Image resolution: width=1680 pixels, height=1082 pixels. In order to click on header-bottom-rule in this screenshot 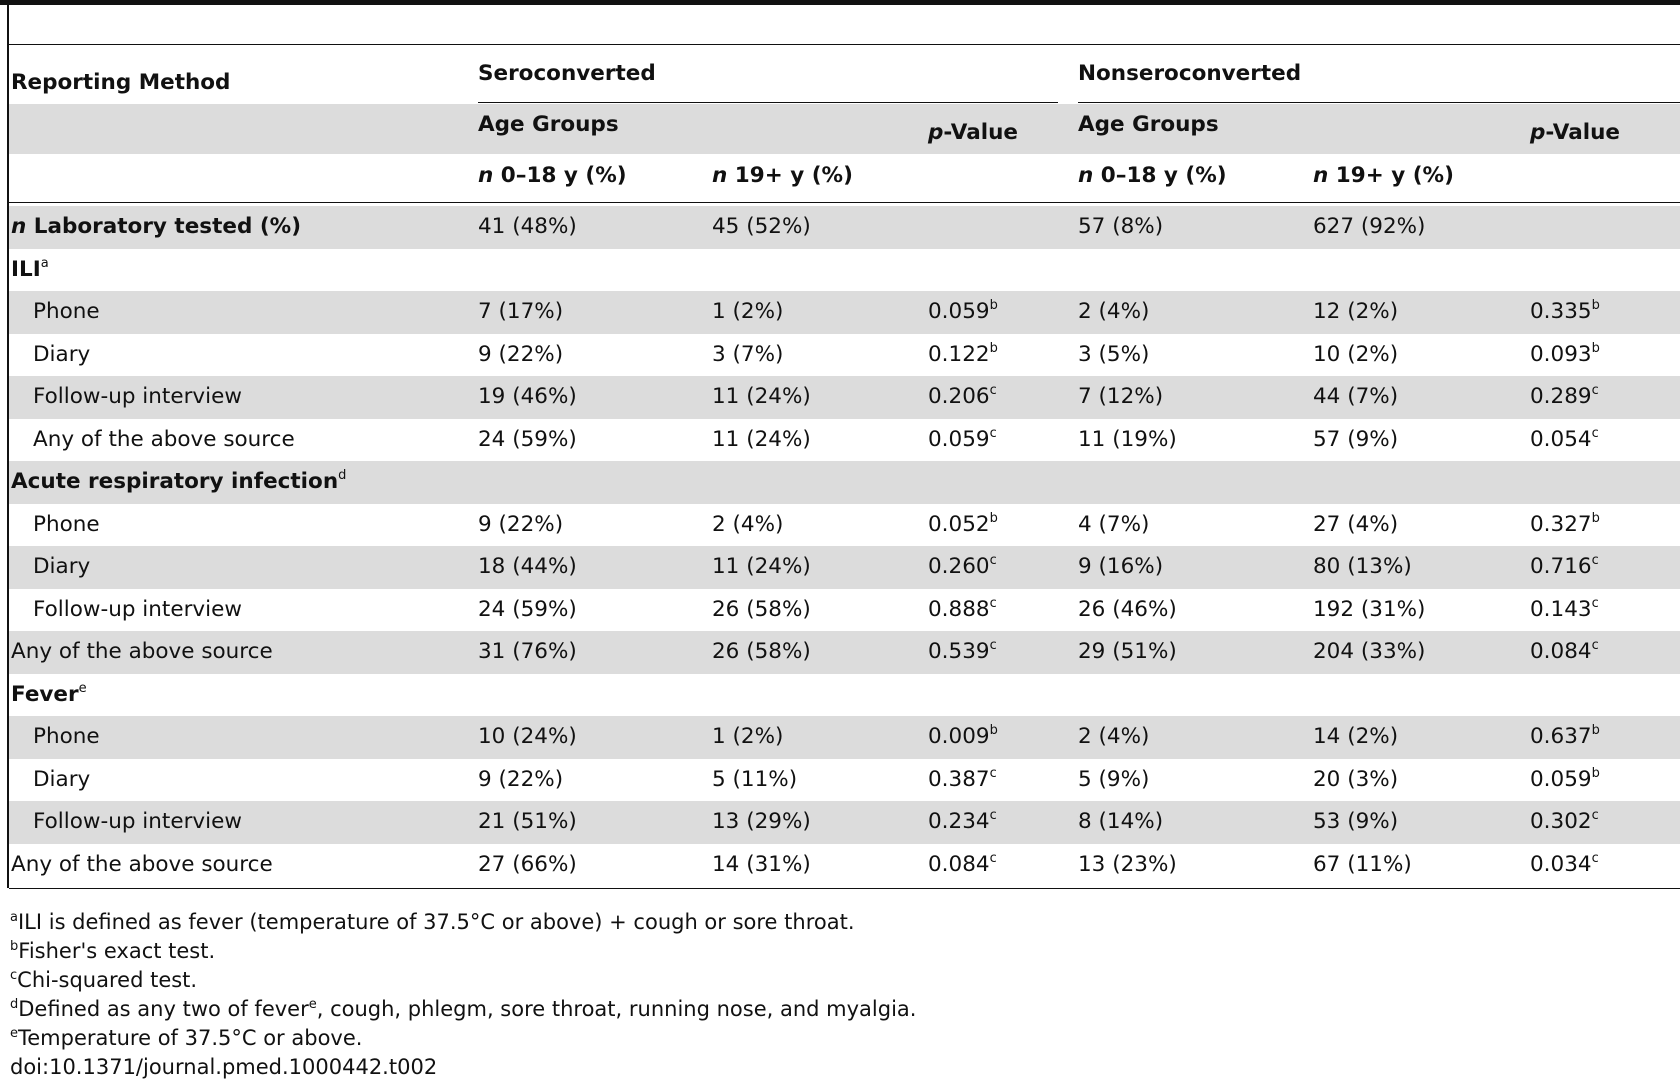, I will do `click(844, 202)`.